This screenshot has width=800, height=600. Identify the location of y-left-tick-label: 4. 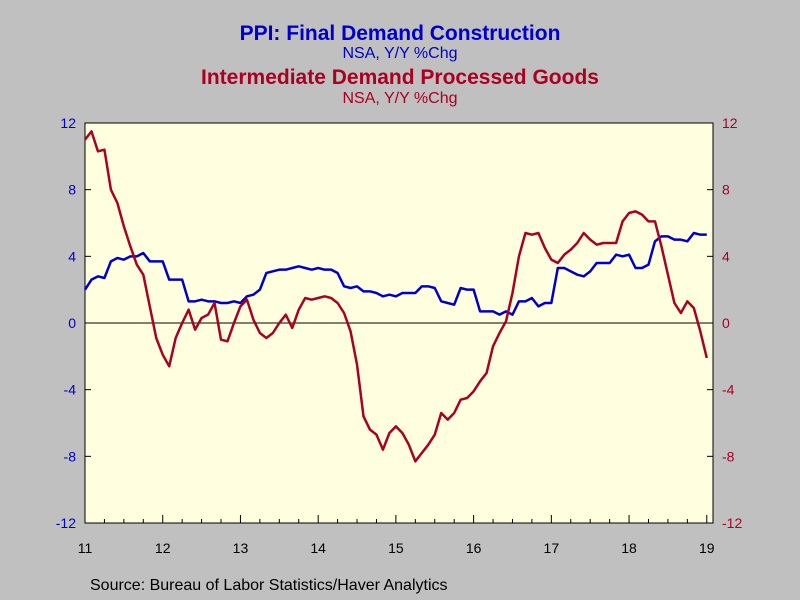
(72, 256).